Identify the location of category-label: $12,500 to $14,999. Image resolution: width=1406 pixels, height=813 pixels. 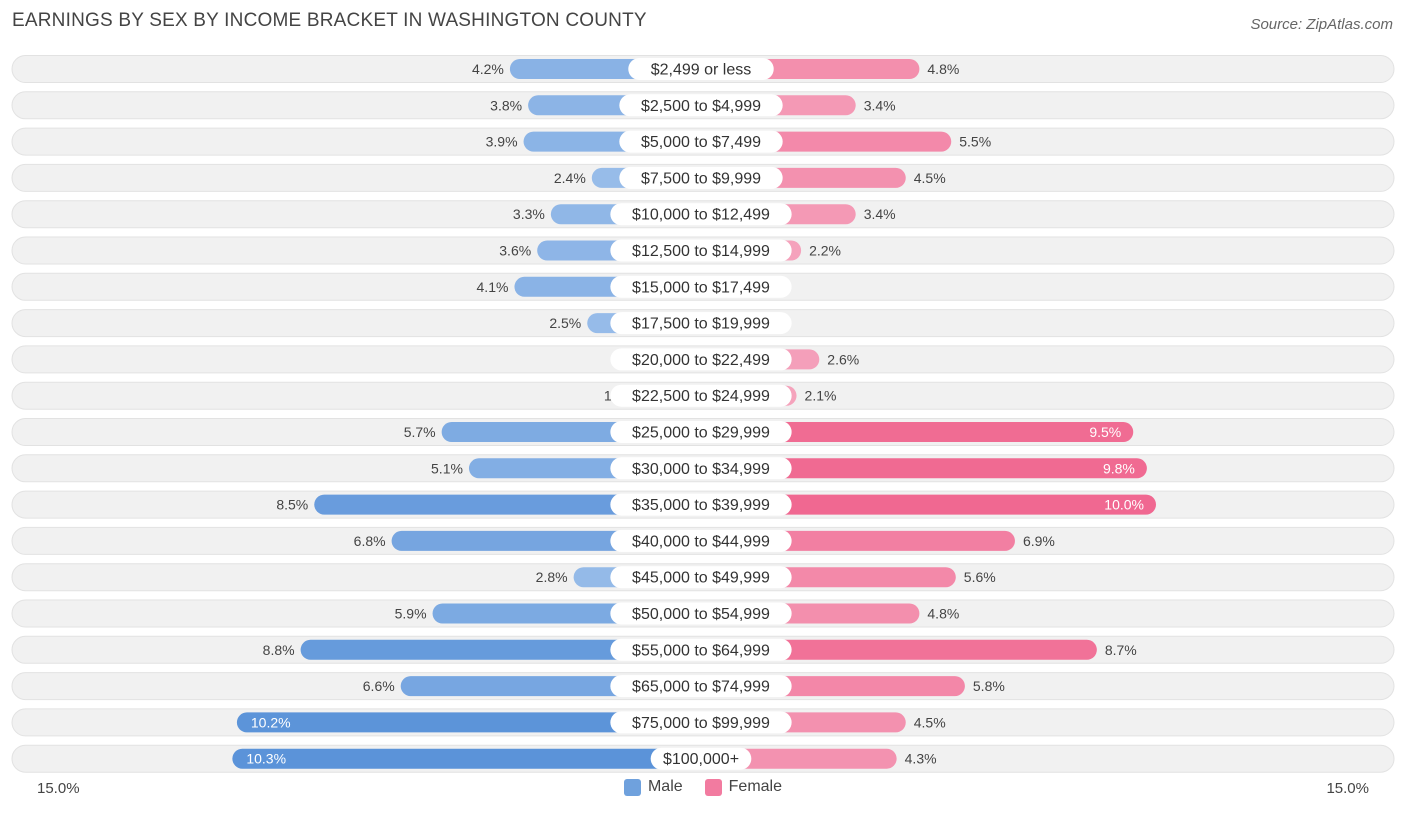
(701, 251).